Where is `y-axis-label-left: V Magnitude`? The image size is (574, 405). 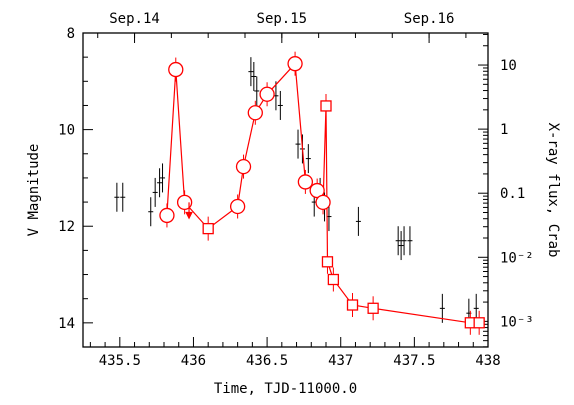 y-axis-label-left: V Magnitude is located at coordinates (34, 190).